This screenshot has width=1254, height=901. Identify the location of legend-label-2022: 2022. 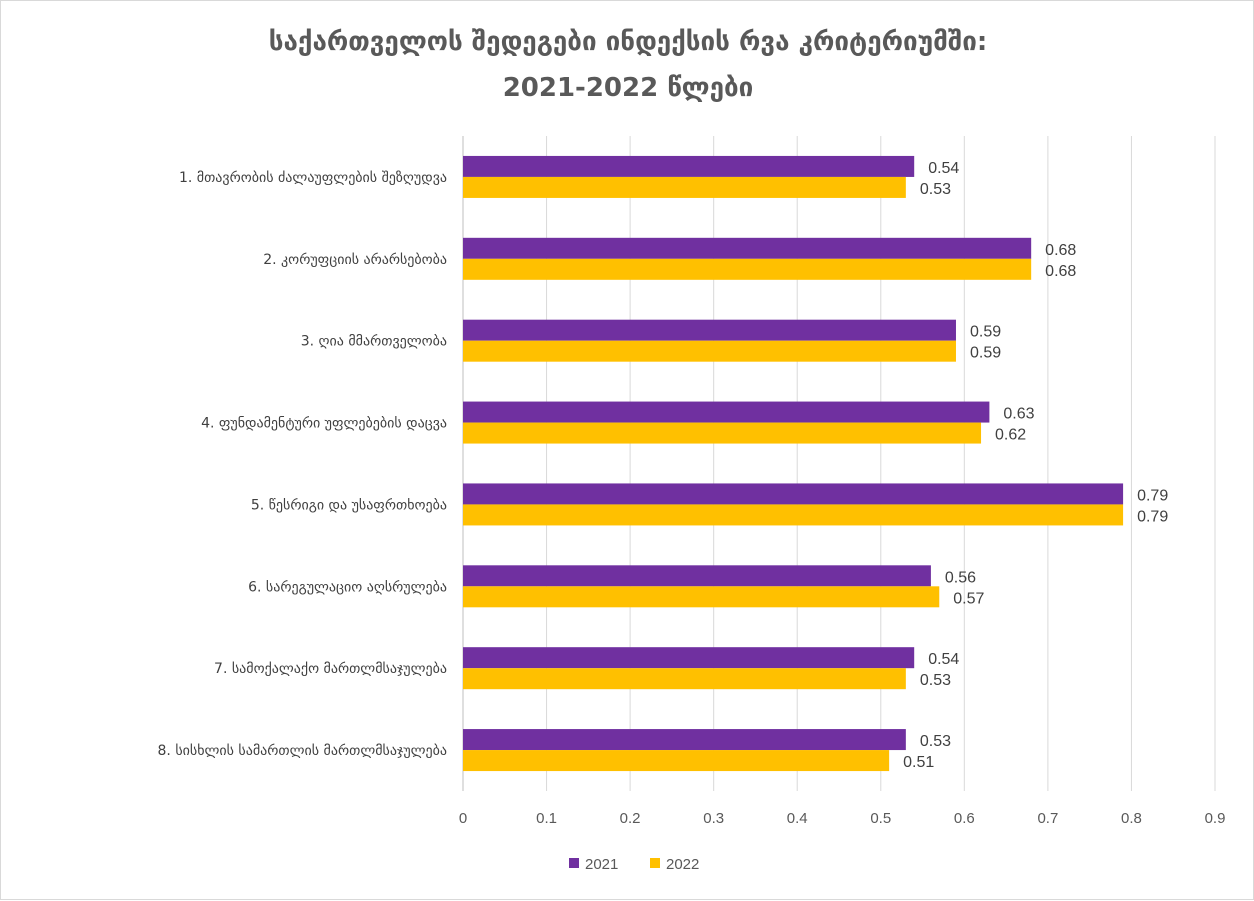
(682, 864).